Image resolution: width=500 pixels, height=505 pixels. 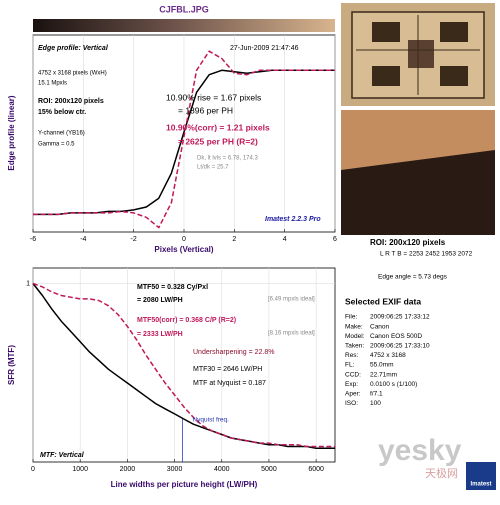 I want to click on x-tick-label: 2, so click(x=234, y=239).